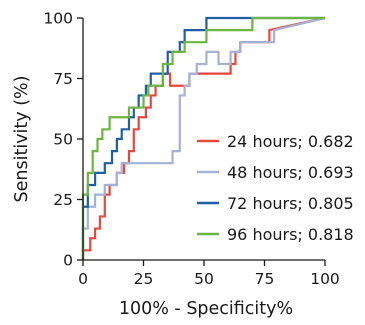 The width and height of the screenshot is (365, 325). What do you see at coordinates (325, 279) in the screenshot?
I see `x-tick-label: 100` at bounding box center [325, 279].